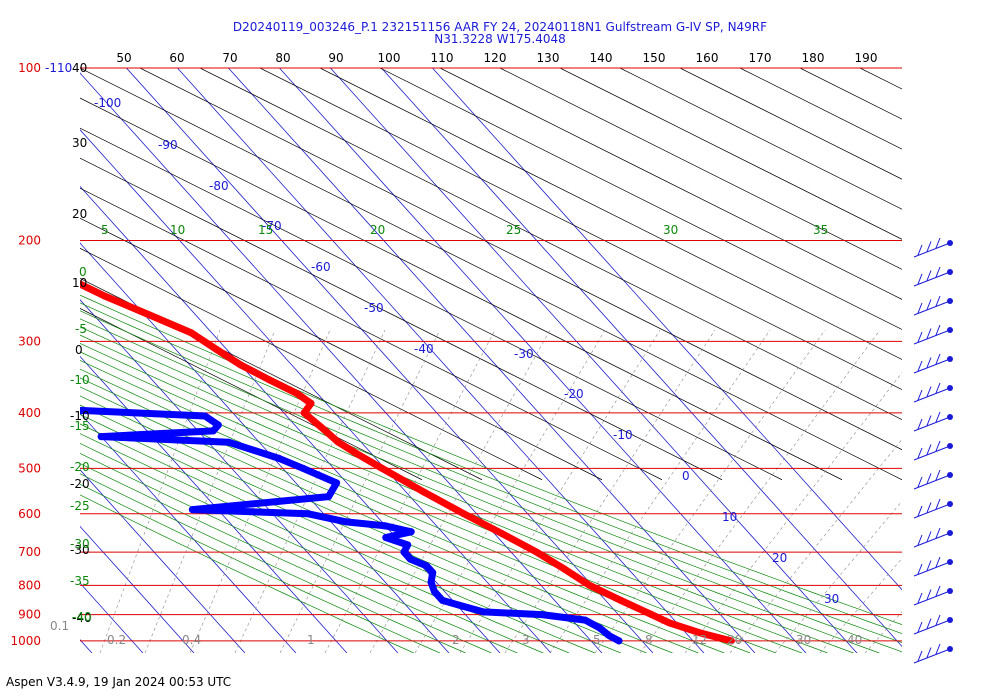  I want to click on title-line-2: N31.3228 W175.4048, so click(500, 39).